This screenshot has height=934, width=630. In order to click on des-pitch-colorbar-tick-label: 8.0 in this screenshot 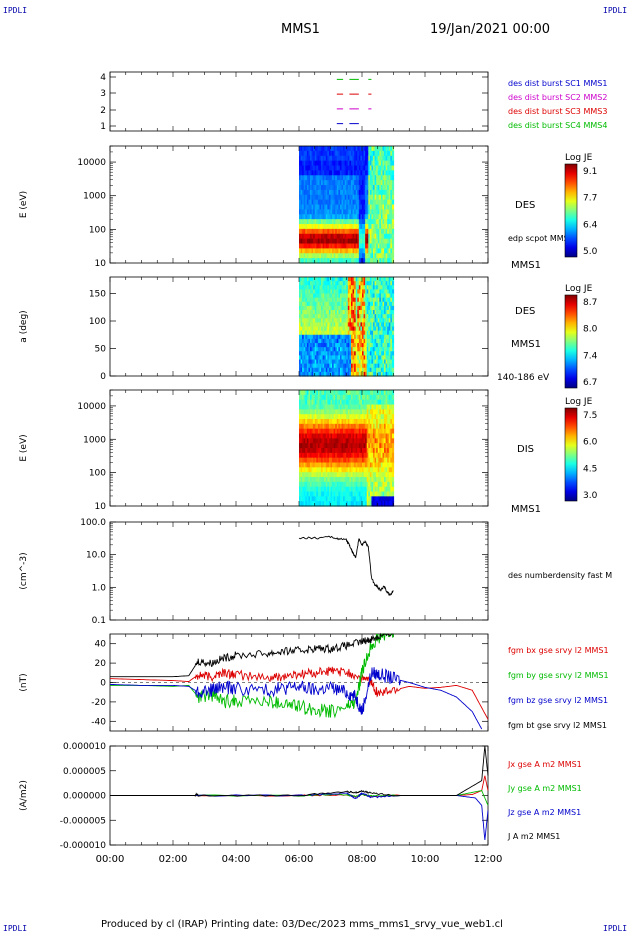, I will do `click(590, 330)`.